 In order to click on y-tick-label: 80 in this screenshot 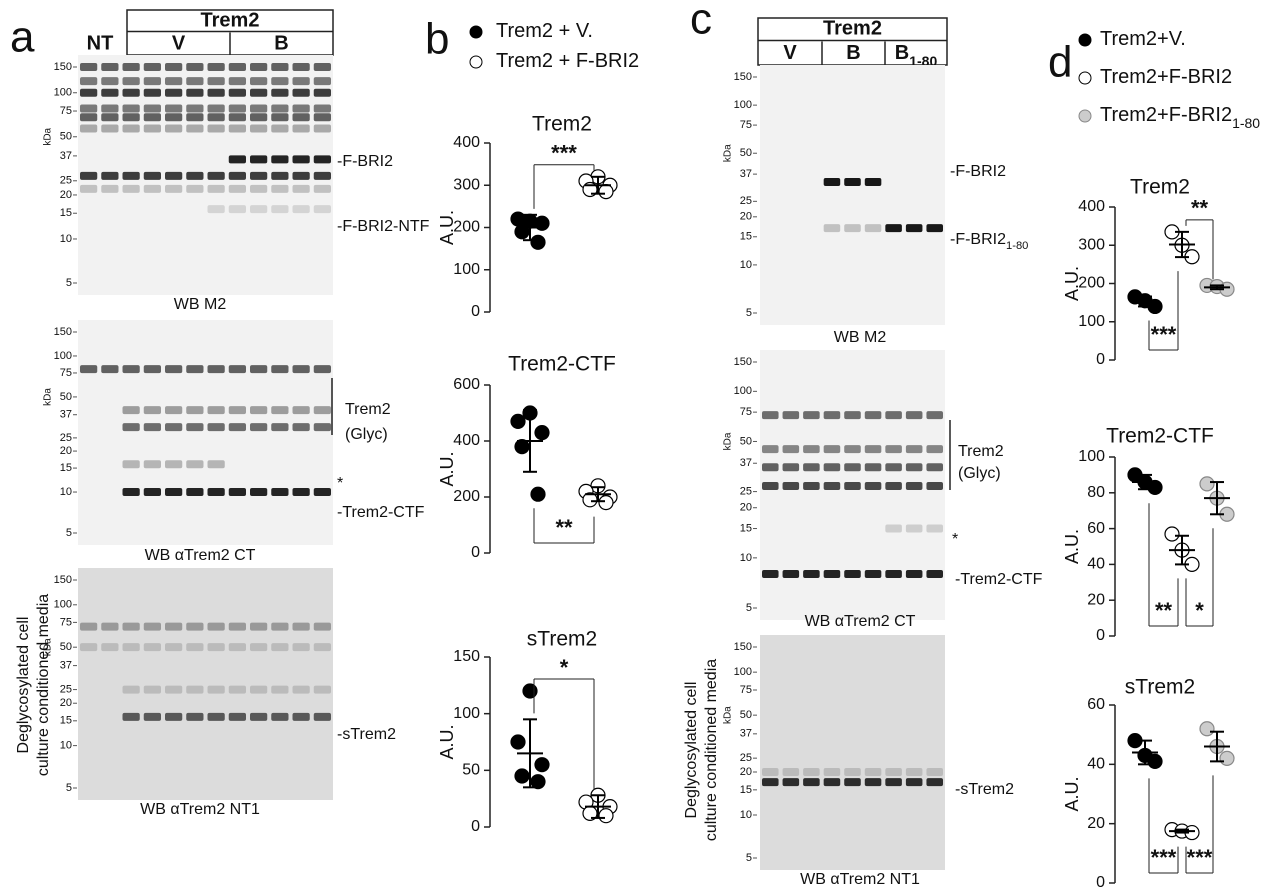, I will do `click(1096, 492)`.